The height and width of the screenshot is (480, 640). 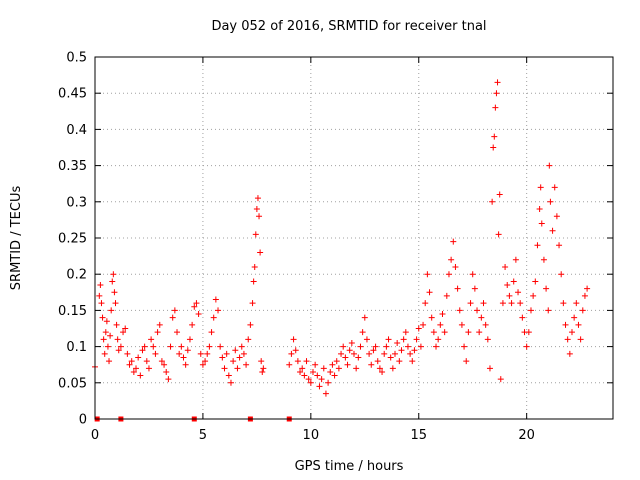 I want to click on x-tick-label: 5, so click(x=203, y=435).